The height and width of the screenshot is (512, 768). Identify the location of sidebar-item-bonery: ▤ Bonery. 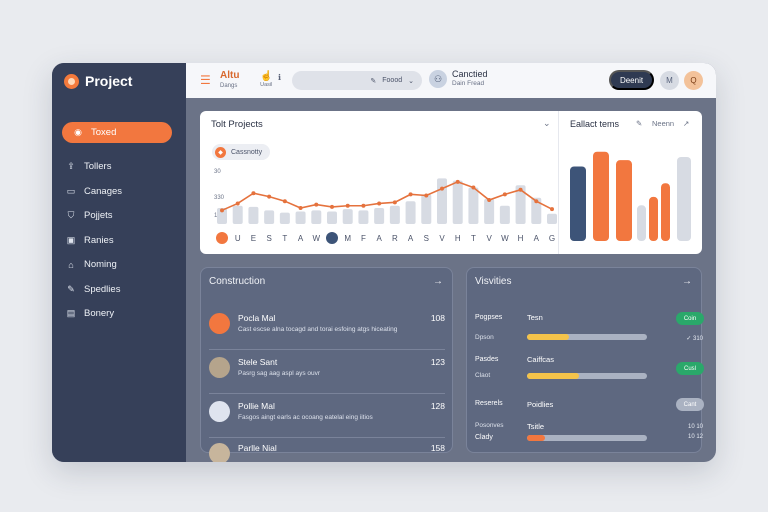
(117, 313).